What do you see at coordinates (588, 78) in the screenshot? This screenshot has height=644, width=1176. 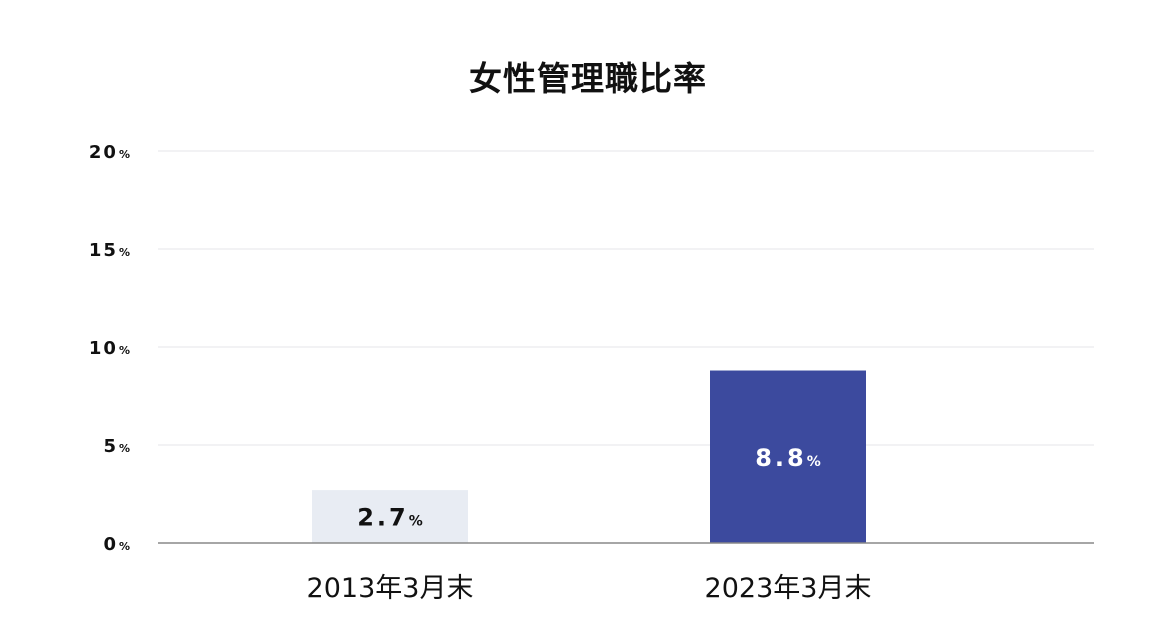 I see `chart-title: 女性管理職比率` at bounding box center [588, 78].